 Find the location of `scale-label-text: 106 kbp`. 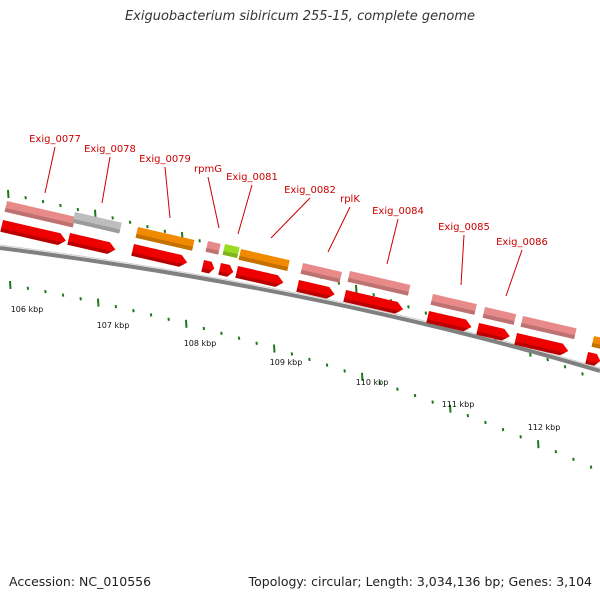

scale-label-text: 106 kbp is located at coordinates (27, 309).